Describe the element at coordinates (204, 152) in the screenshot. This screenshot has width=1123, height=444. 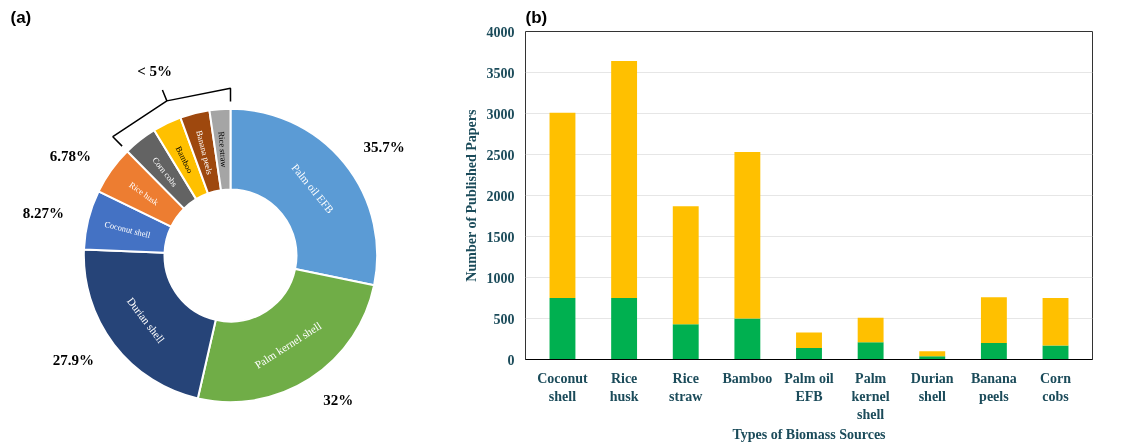
I see `slice-label: Banana peels` at that location.